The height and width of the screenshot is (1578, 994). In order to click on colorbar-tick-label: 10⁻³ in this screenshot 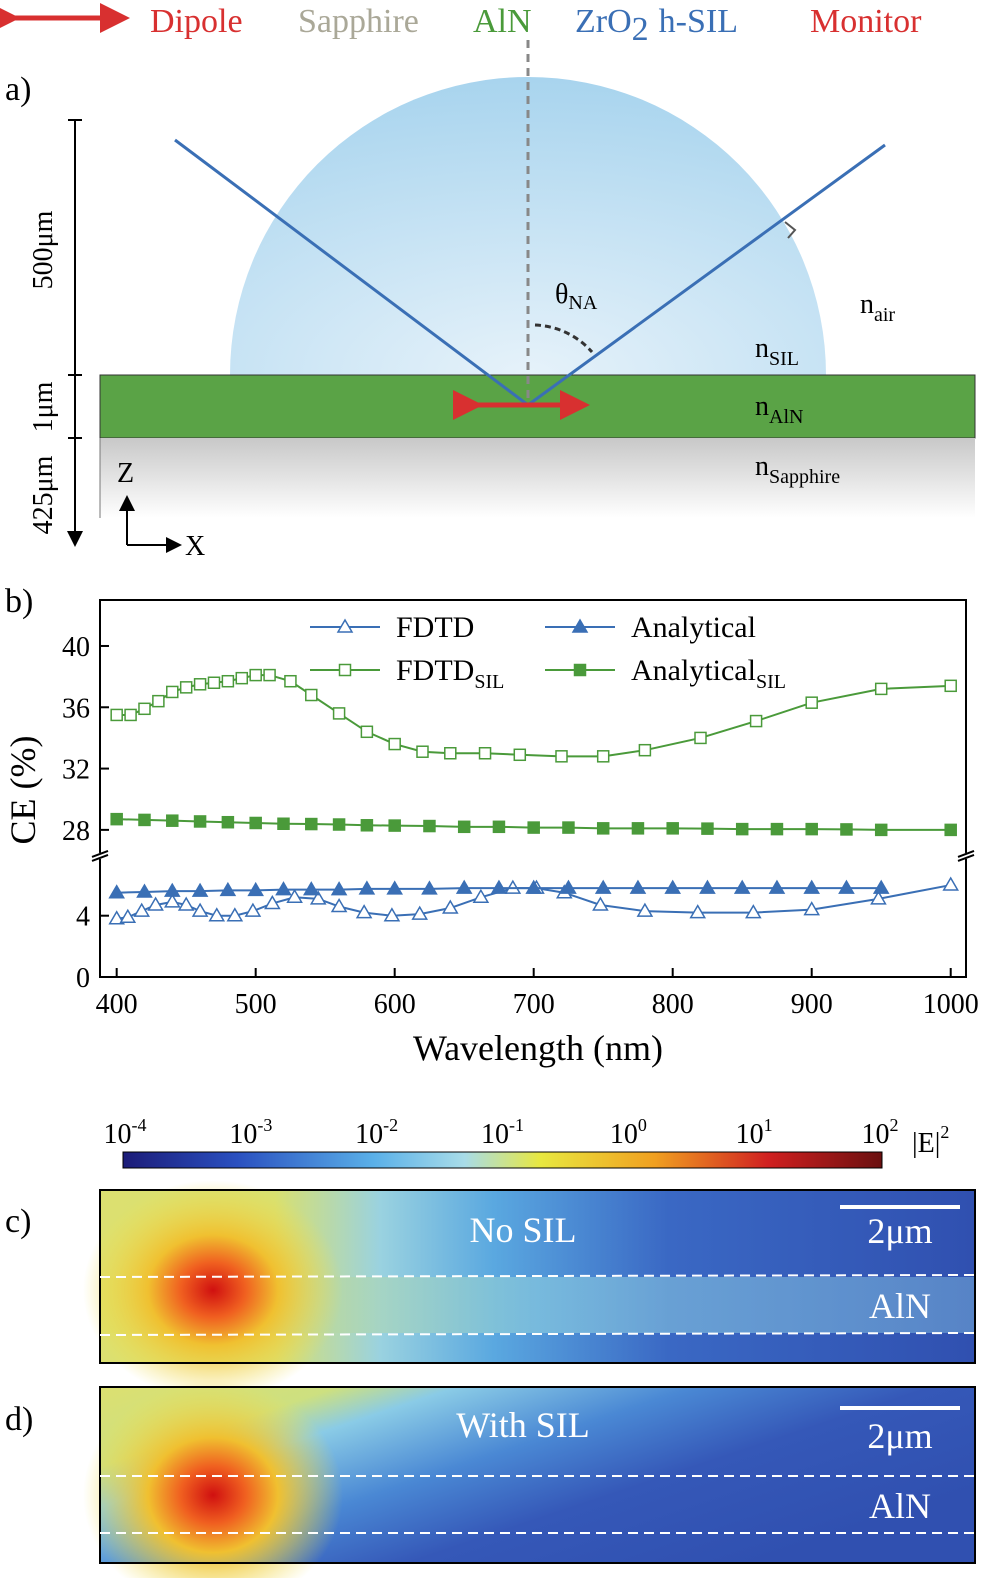, I will do `click(250, 1132)`.